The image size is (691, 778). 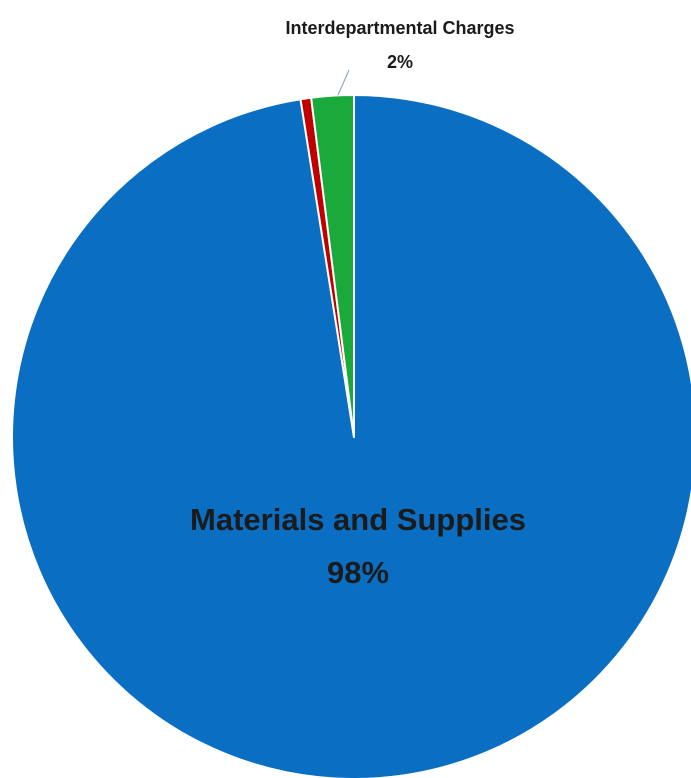 What do you see at coordinates (399, 28) in the screenshot?
I see `slice-label-interdepartmental-charges: Interdepartmental Charges` at bounding box center [399, 28].